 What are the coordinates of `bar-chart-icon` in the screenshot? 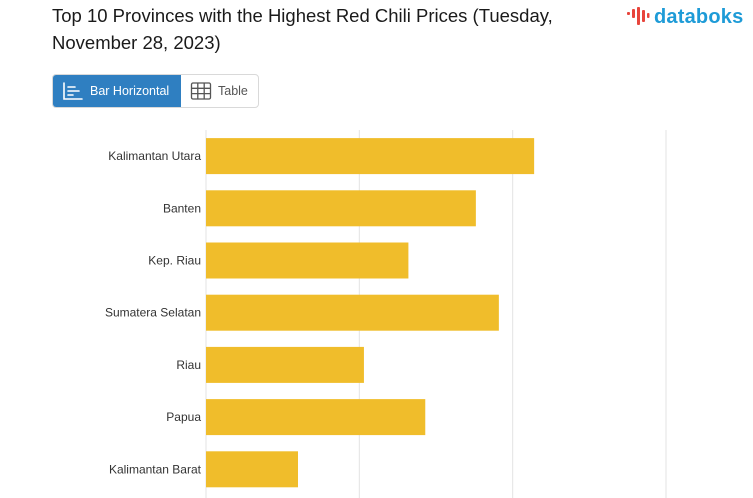 It's located at (73, 91).